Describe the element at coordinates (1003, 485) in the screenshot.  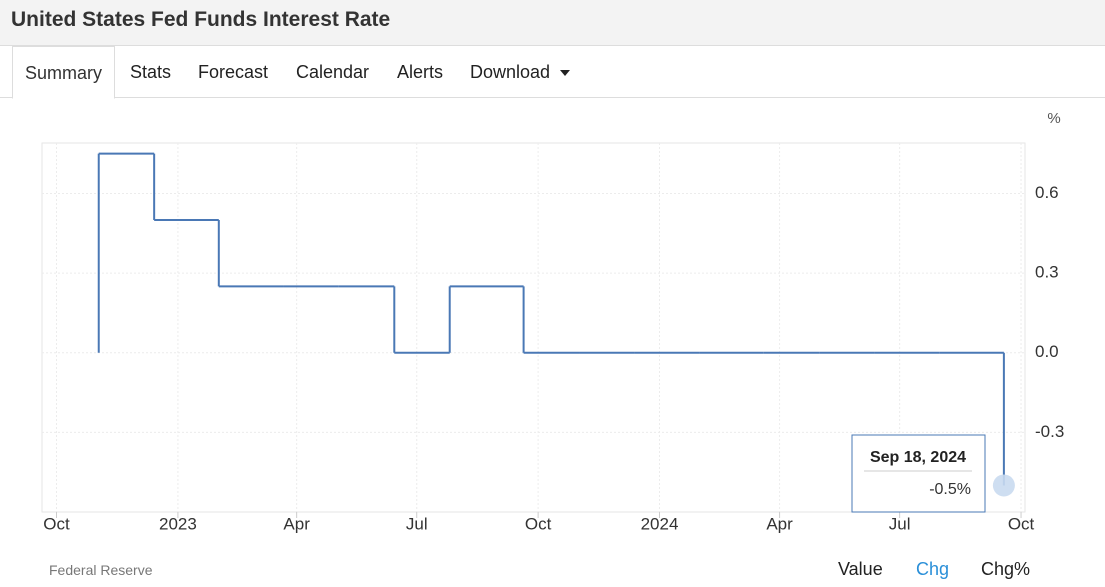
I see `hover-marker` at that location.